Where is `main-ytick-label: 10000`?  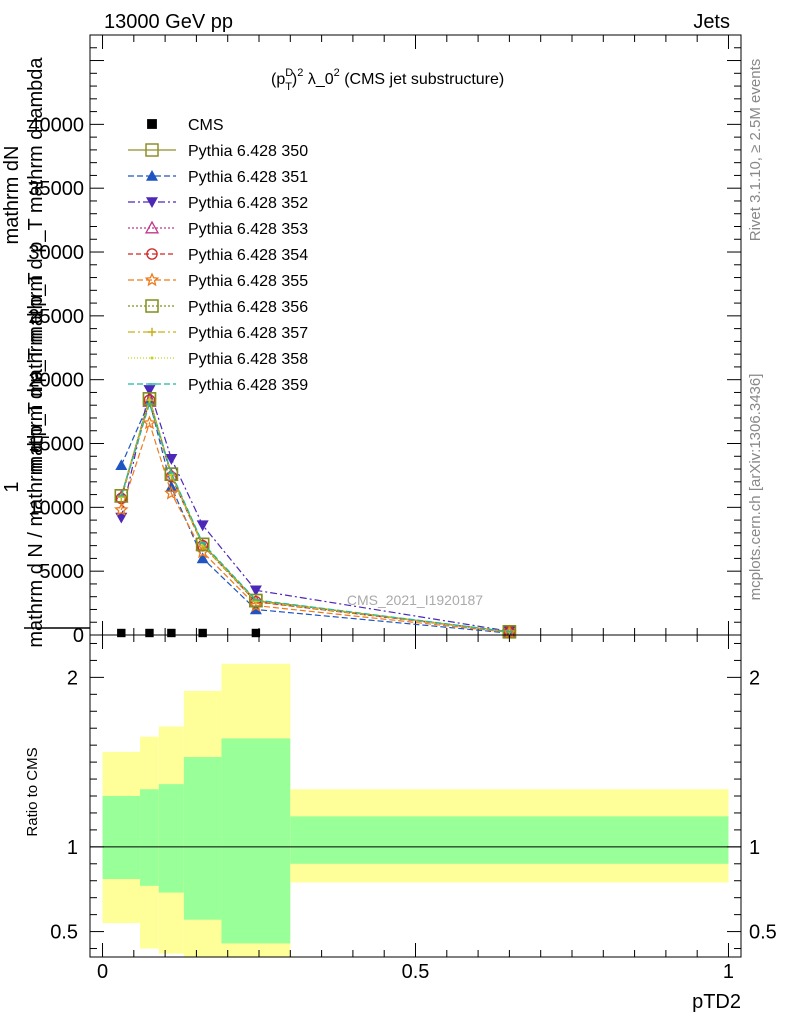
main-ytick-label: 10000 is located at coordinates (56, 508).